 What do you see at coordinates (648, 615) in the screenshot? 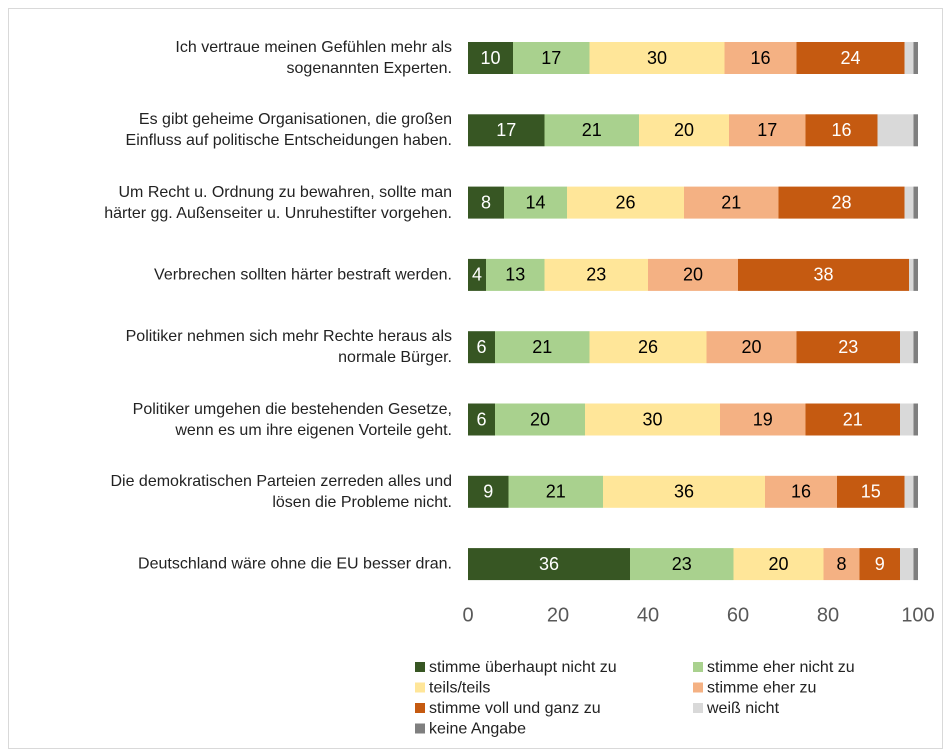
I see `x-tick-label: 40` at bounding box center [648, 615].